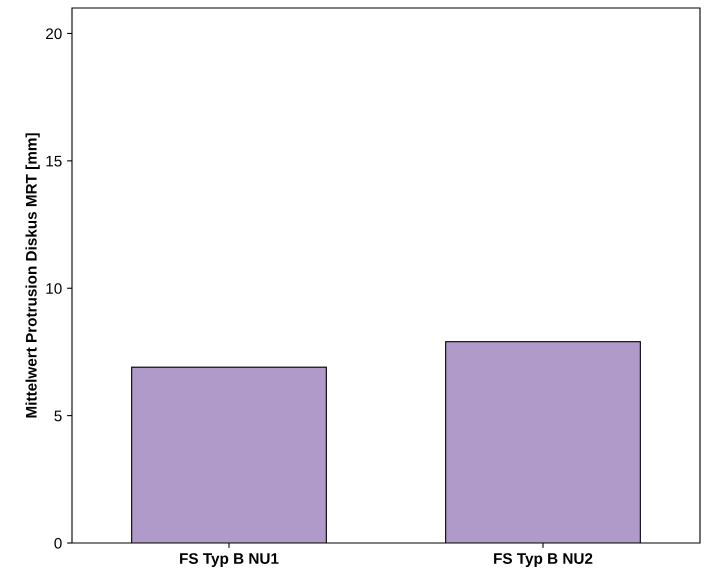 The width and height of the screenshot is (707, 575). I want to click on x-tick-label: FS Typ B NU1, so click(229, 560).